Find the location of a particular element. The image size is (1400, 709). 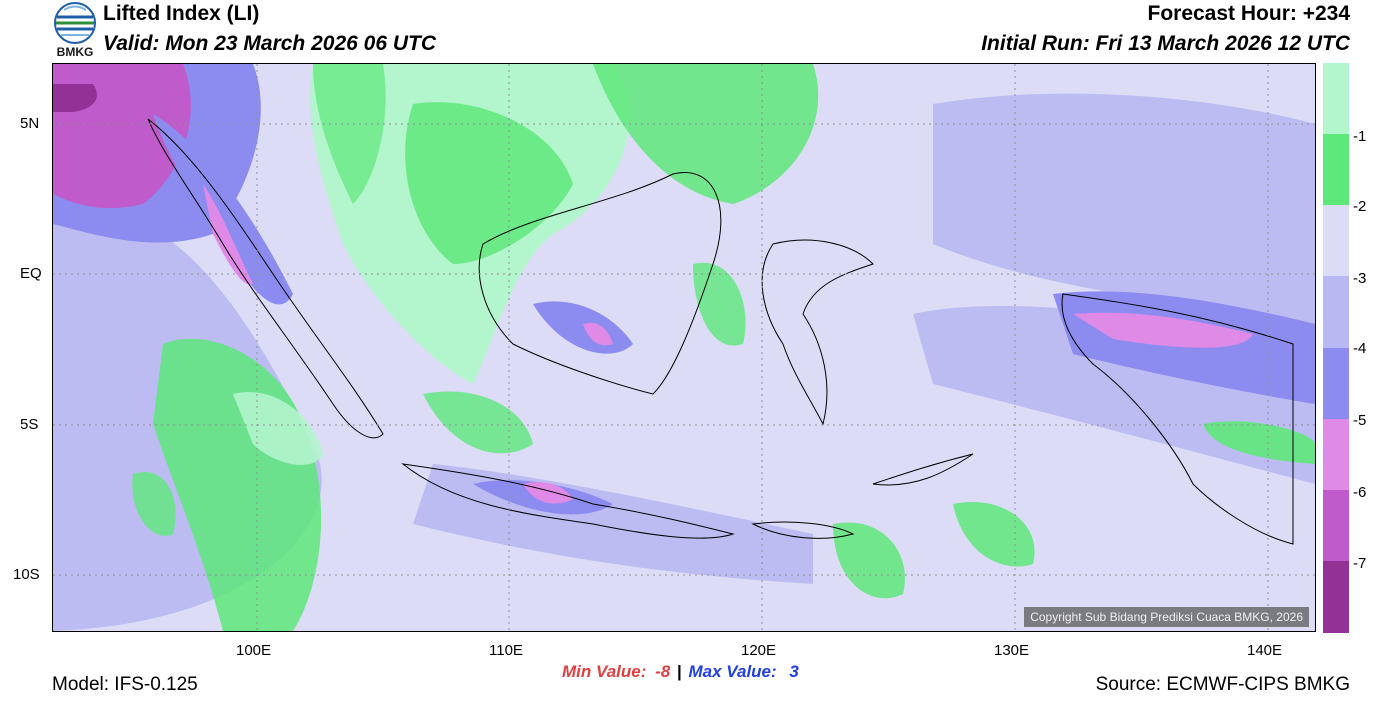

lat-label-10s: 10S is located at coordinates (26, 574).